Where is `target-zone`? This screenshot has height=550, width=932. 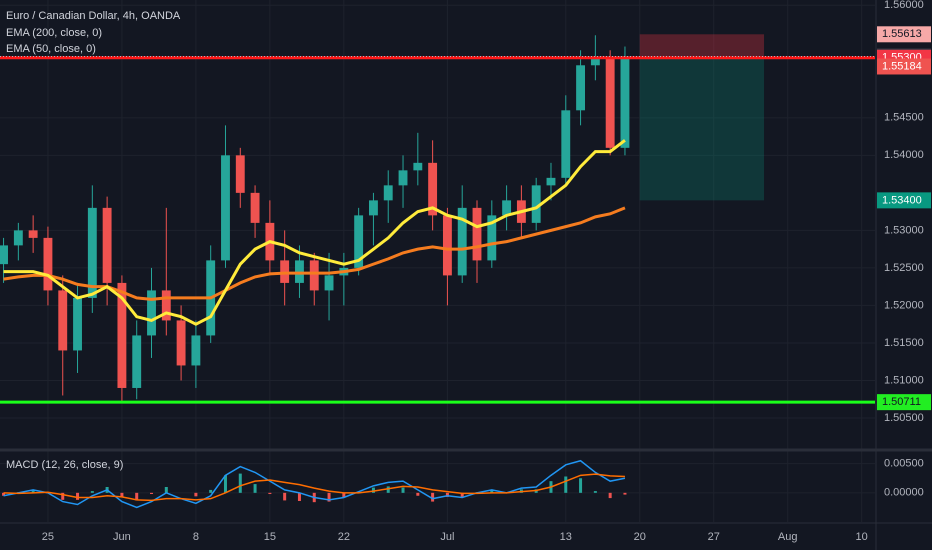
target-zone is located at coordinates (702, 129).